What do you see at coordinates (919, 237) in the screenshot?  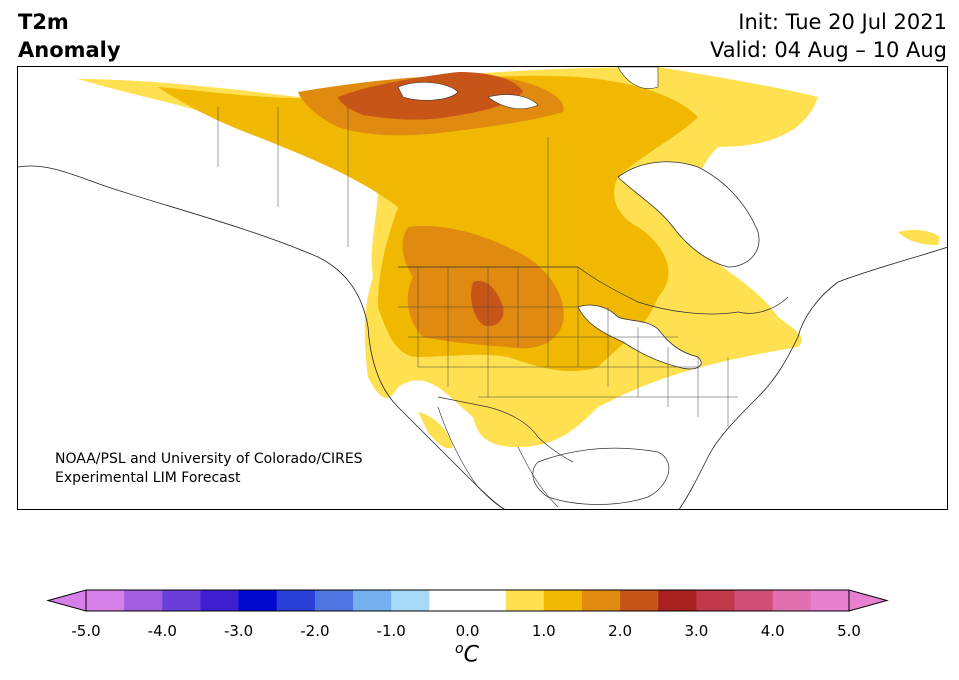 I see `anomaly-region-level1b` at bounding box center [919, 237].